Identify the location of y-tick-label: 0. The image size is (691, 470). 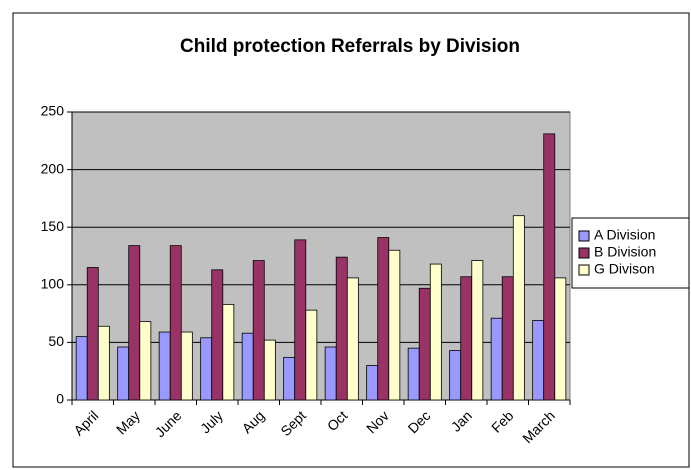
(60, 399).